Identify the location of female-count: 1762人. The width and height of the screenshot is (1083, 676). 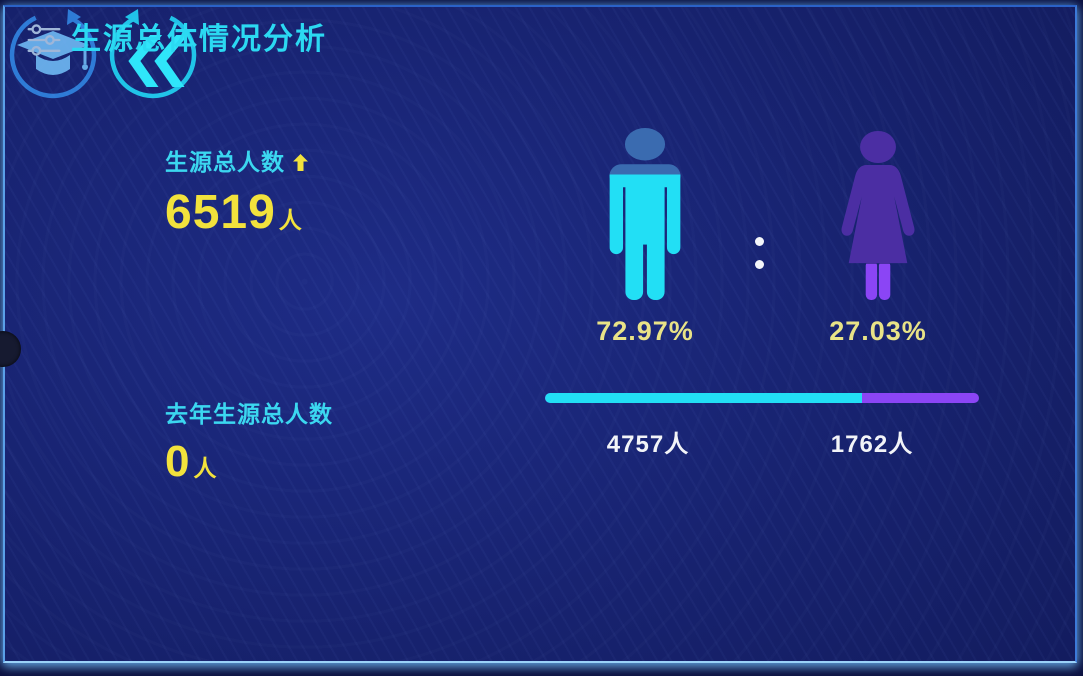
(872, 444).